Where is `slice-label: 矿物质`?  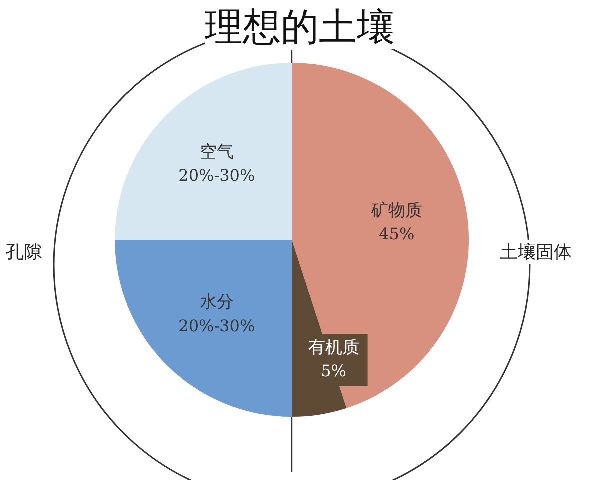
slice-label: 矿物质 is located at coordinates (396, 210).